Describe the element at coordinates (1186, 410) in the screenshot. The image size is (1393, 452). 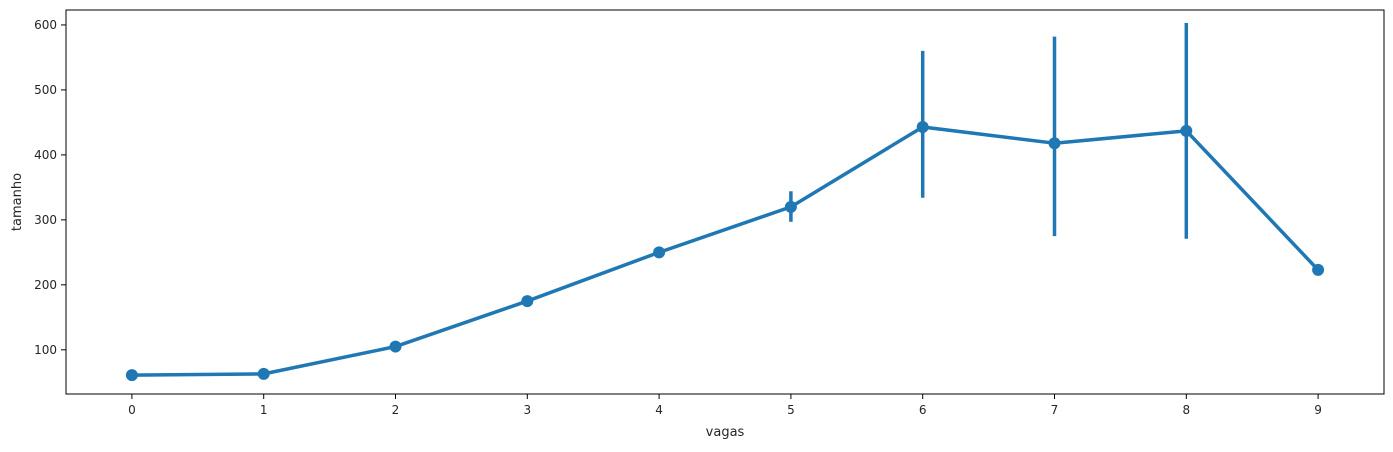
I see `x-tick-label: 8` at that location.